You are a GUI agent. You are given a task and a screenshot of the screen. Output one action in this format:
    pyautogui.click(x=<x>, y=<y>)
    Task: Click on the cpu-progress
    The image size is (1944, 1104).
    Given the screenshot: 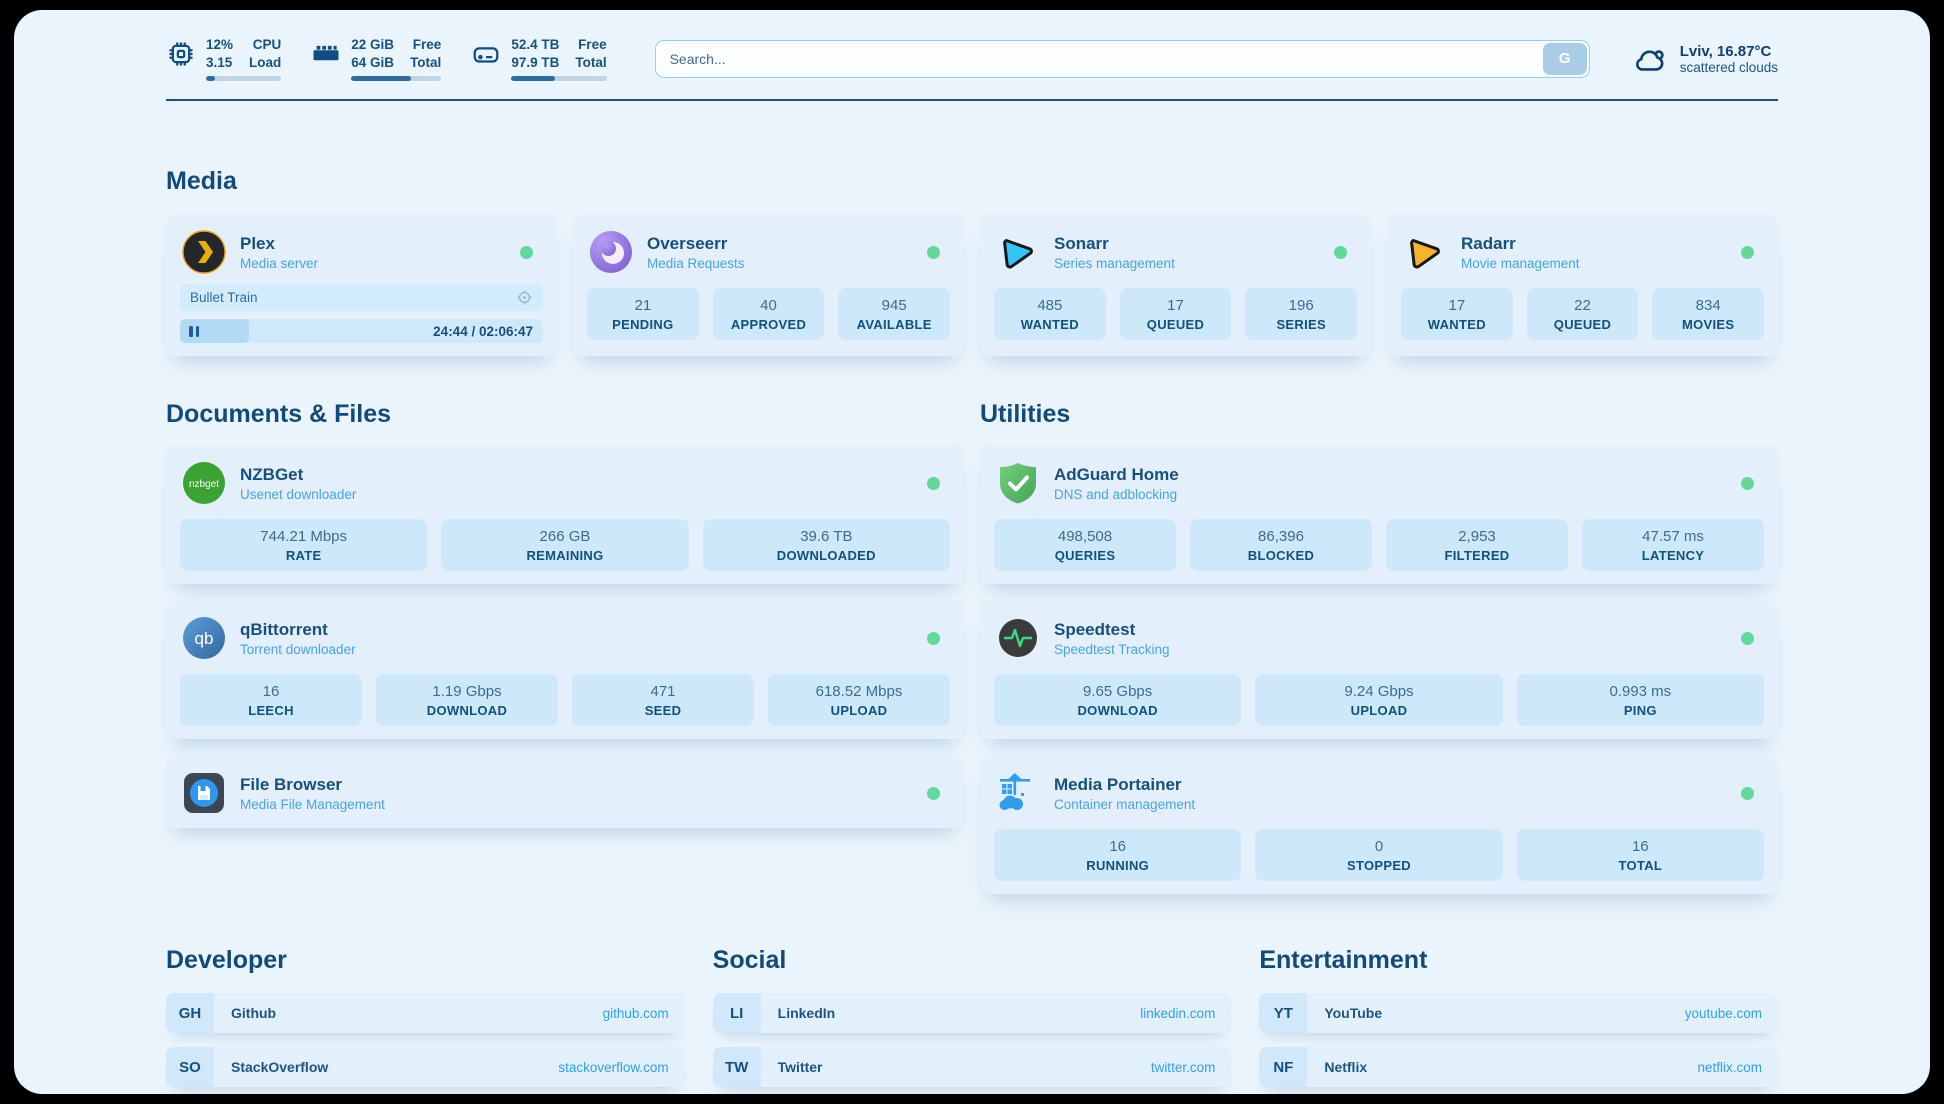 What is the action you would take?
    pyautogui.click(x=244, y=79)
    